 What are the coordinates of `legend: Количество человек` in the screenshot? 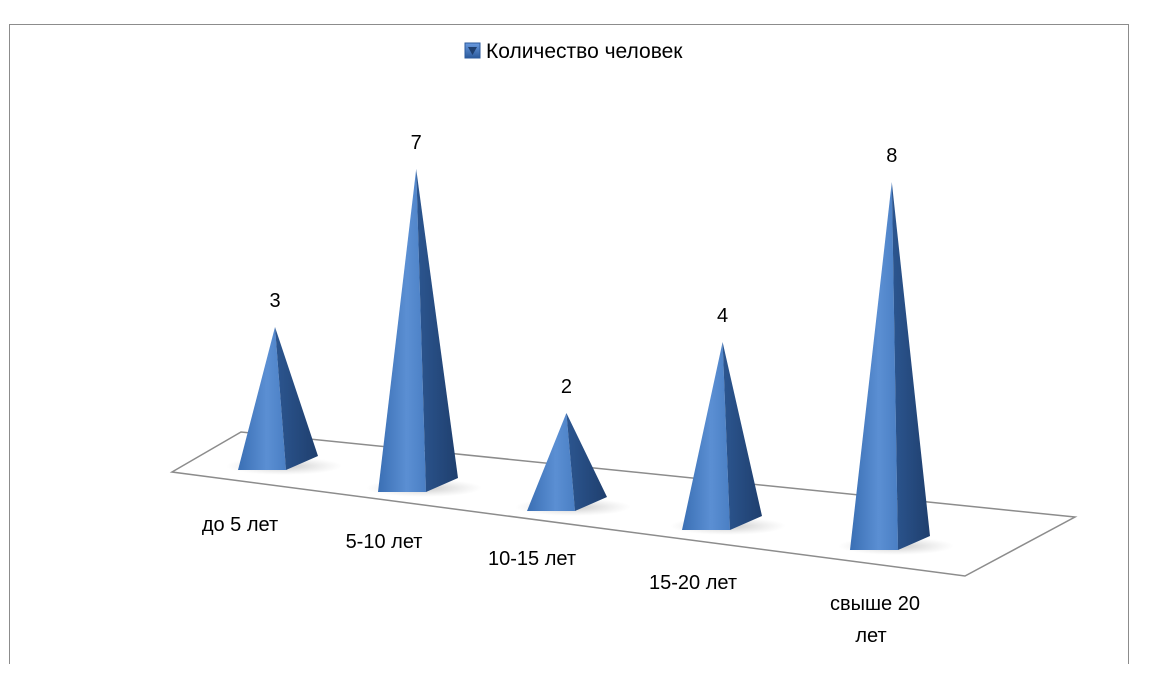 It's located at (573, 51).